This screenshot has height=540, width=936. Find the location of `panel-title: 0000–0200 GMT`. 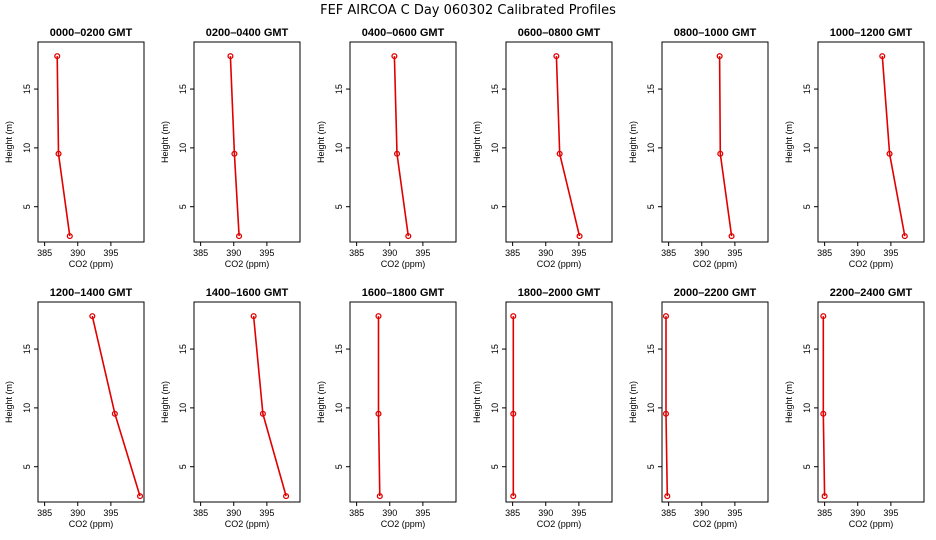

panel-title: 0000–0200 GMT is located at coordinates (91, 33).